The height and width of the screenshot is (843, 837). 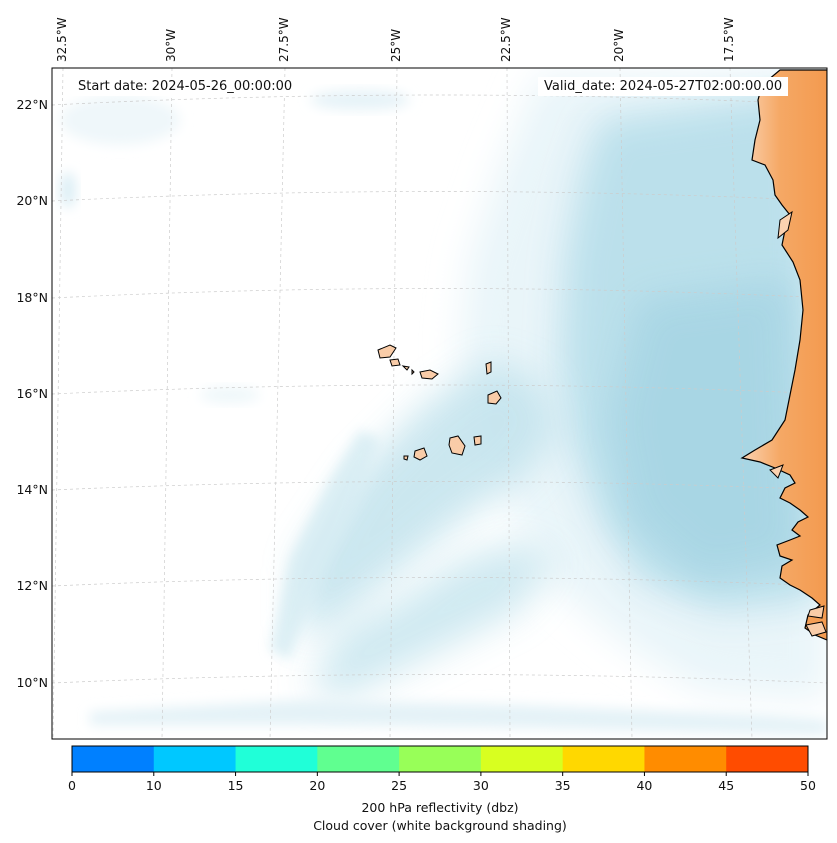 What do you see at coordinates (440, 825) in the screenshot?
I see `colorbar-sublabel: Cloud cover (white background shading)` at bounding box center [440, 825].